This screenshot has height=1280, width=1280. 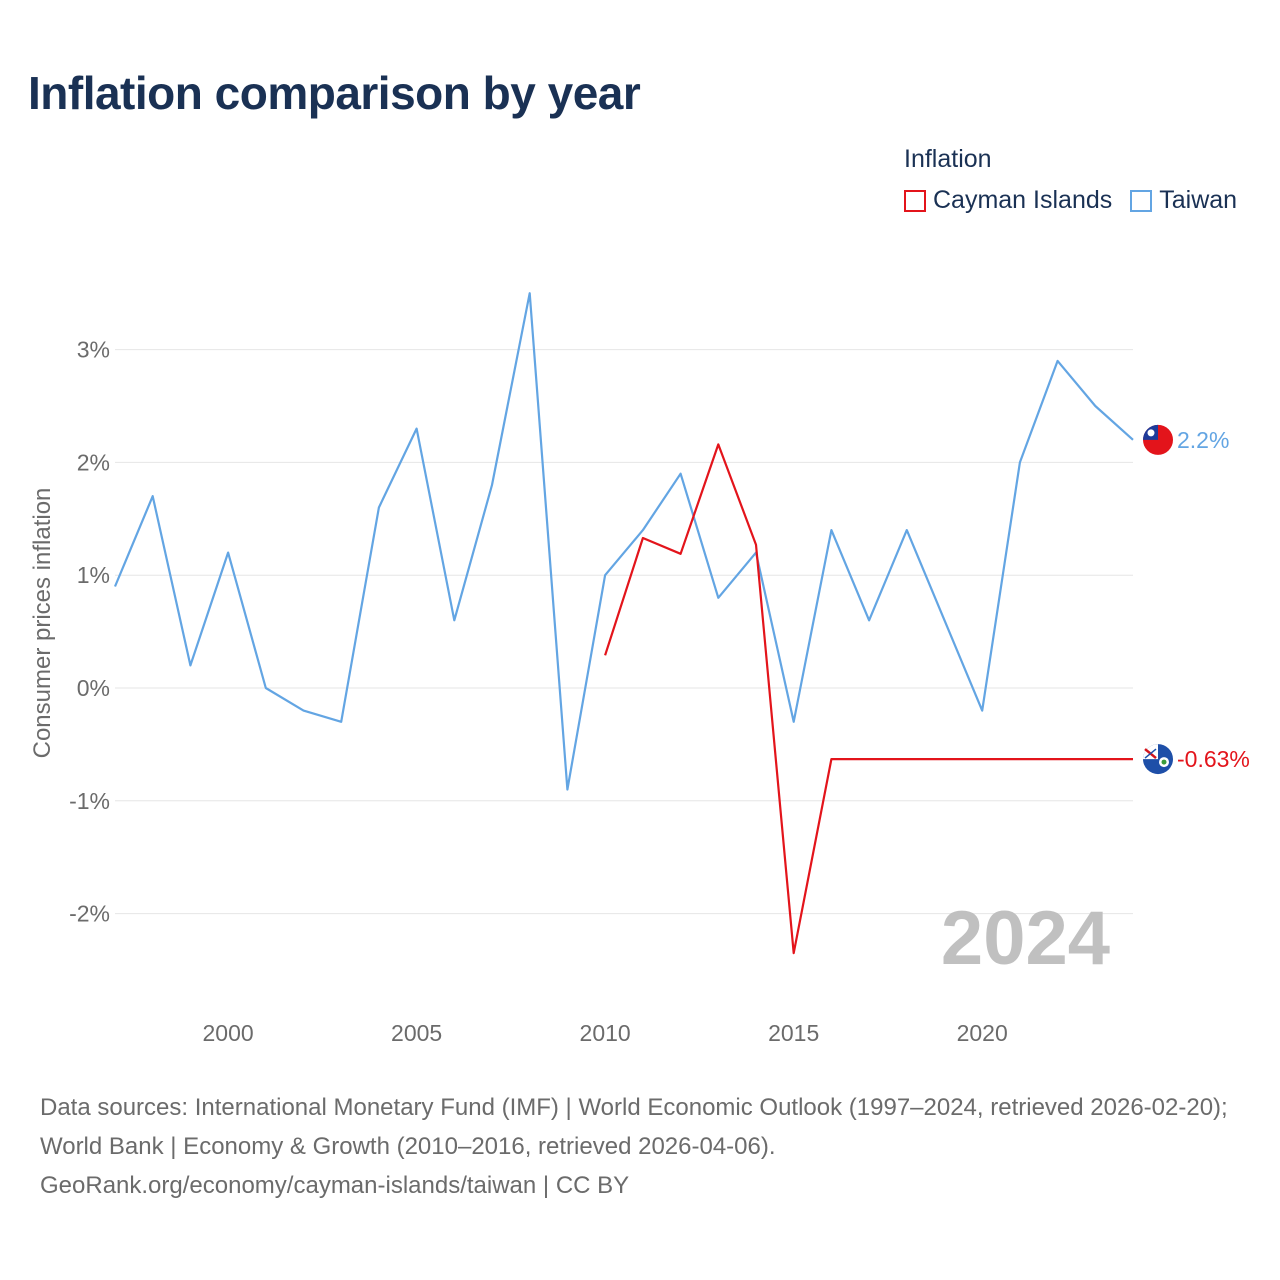 I want to click on x-tick-label: 2015, so click(x=793, y=1033).